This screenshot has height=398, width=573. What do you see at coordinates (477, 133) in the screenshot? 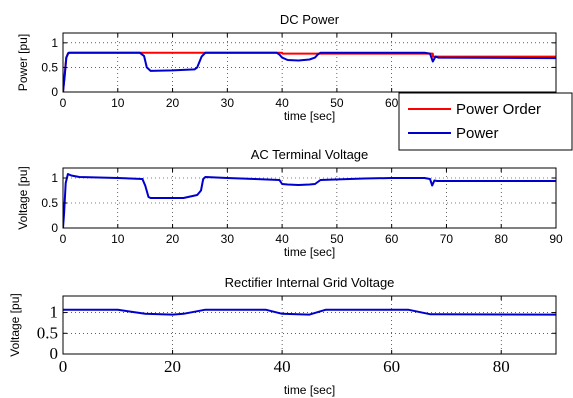
I see `legend-label: Power` at bounding box center [477, 133].